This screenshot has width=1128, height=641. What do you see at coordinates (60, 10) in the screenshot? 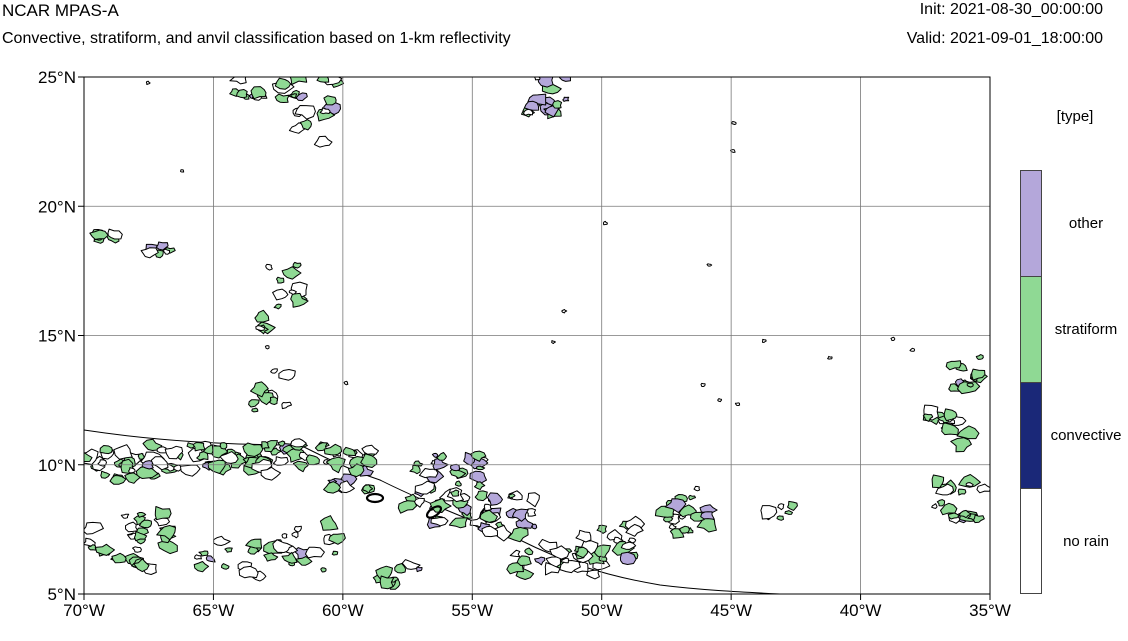
I see `figure-title: NCAR MPAS-A` at bounding box center [60, 10].